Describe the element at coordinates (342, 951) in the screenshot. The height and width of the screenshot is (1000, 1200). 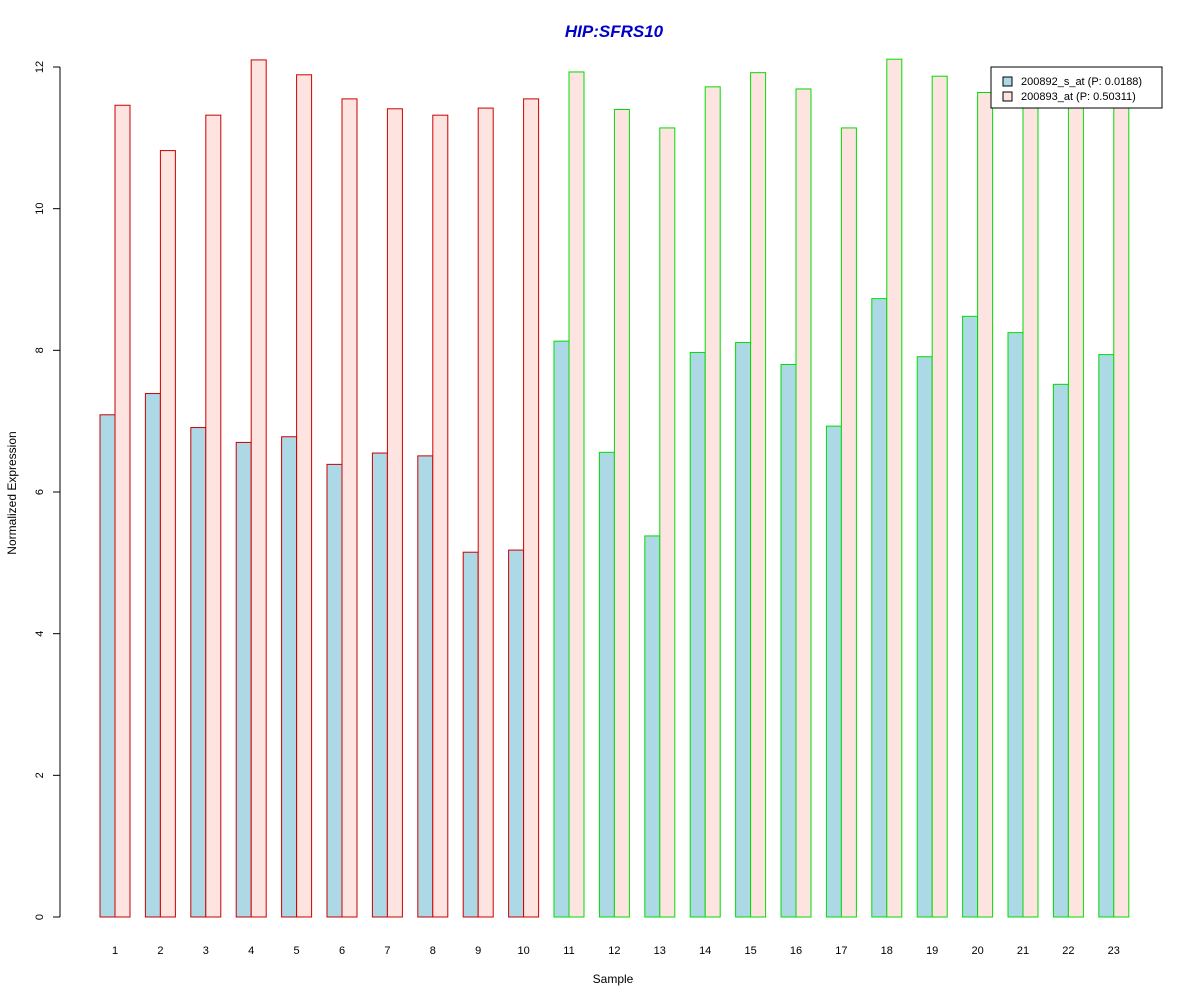
I see `x-tick-label: 6` at that location.